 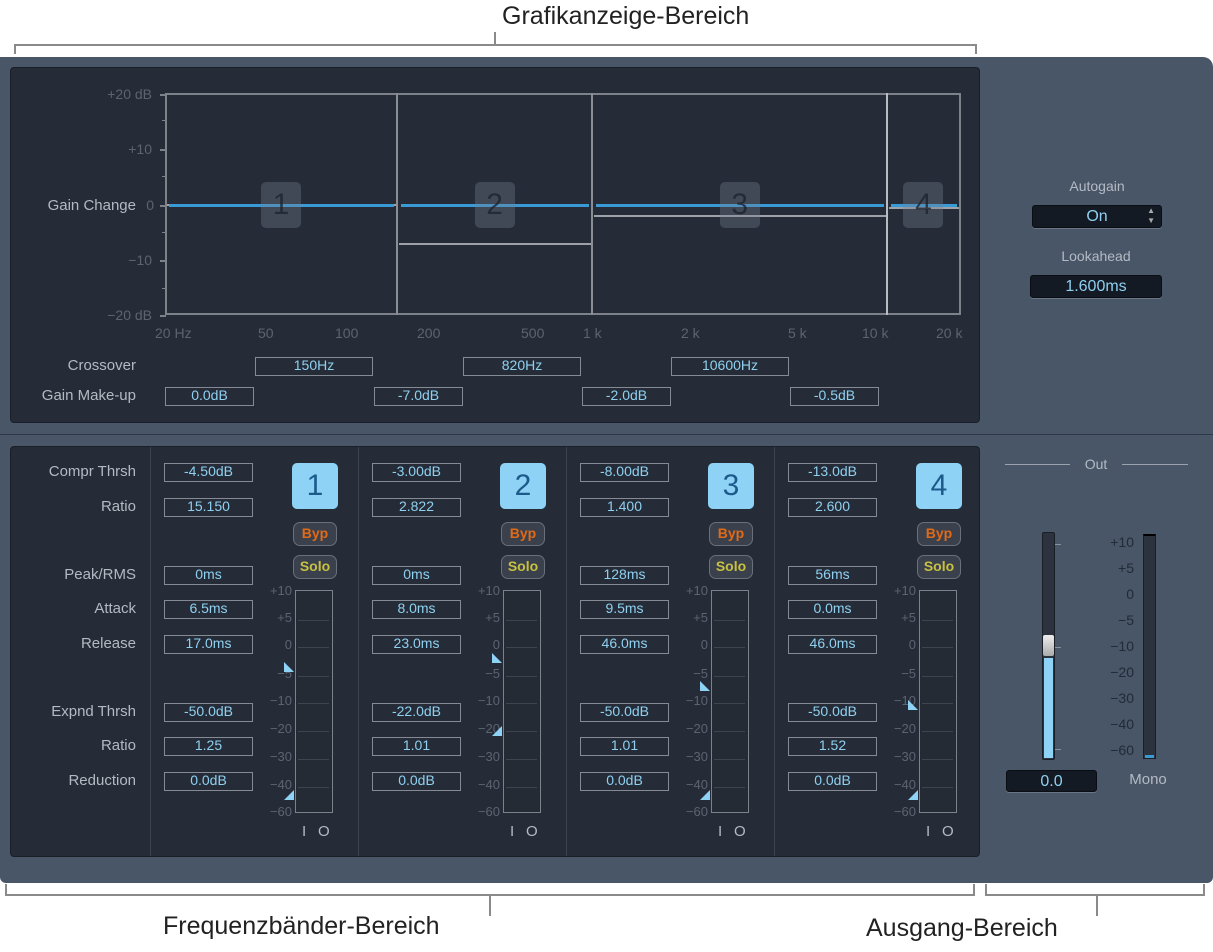 I want to click on band-1-compr-thrsh-field: -4.50dB, so click(x=208, y=472).